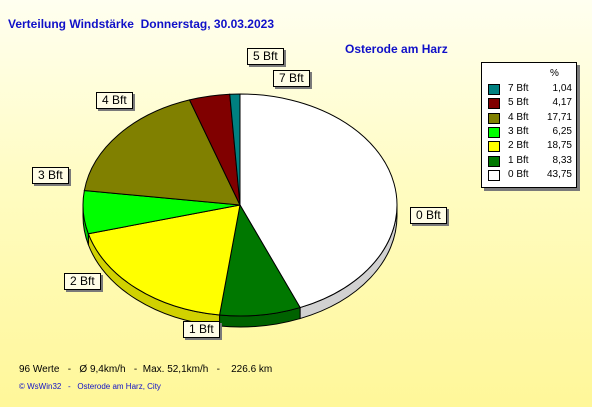 The width and height of the screenshot is (592, 407). Describe the element at coordinates (164, 260) in the screenshot. I see `pie-slice-2-bft` at that location.